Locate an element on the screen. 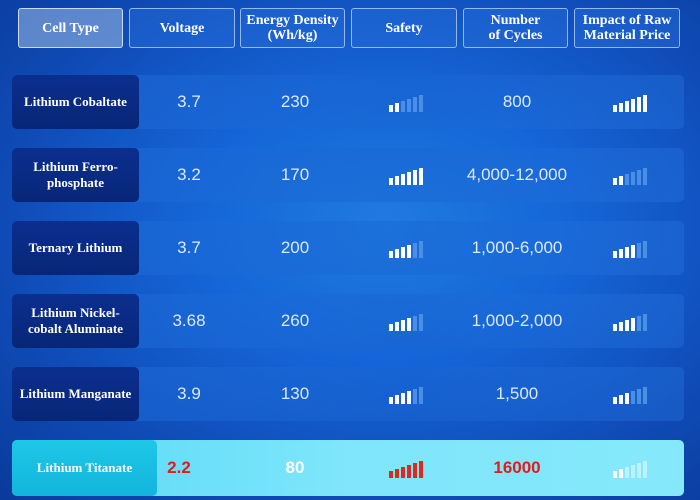  header-cycles: Number of Cycles is located at coordinates (515, 28).